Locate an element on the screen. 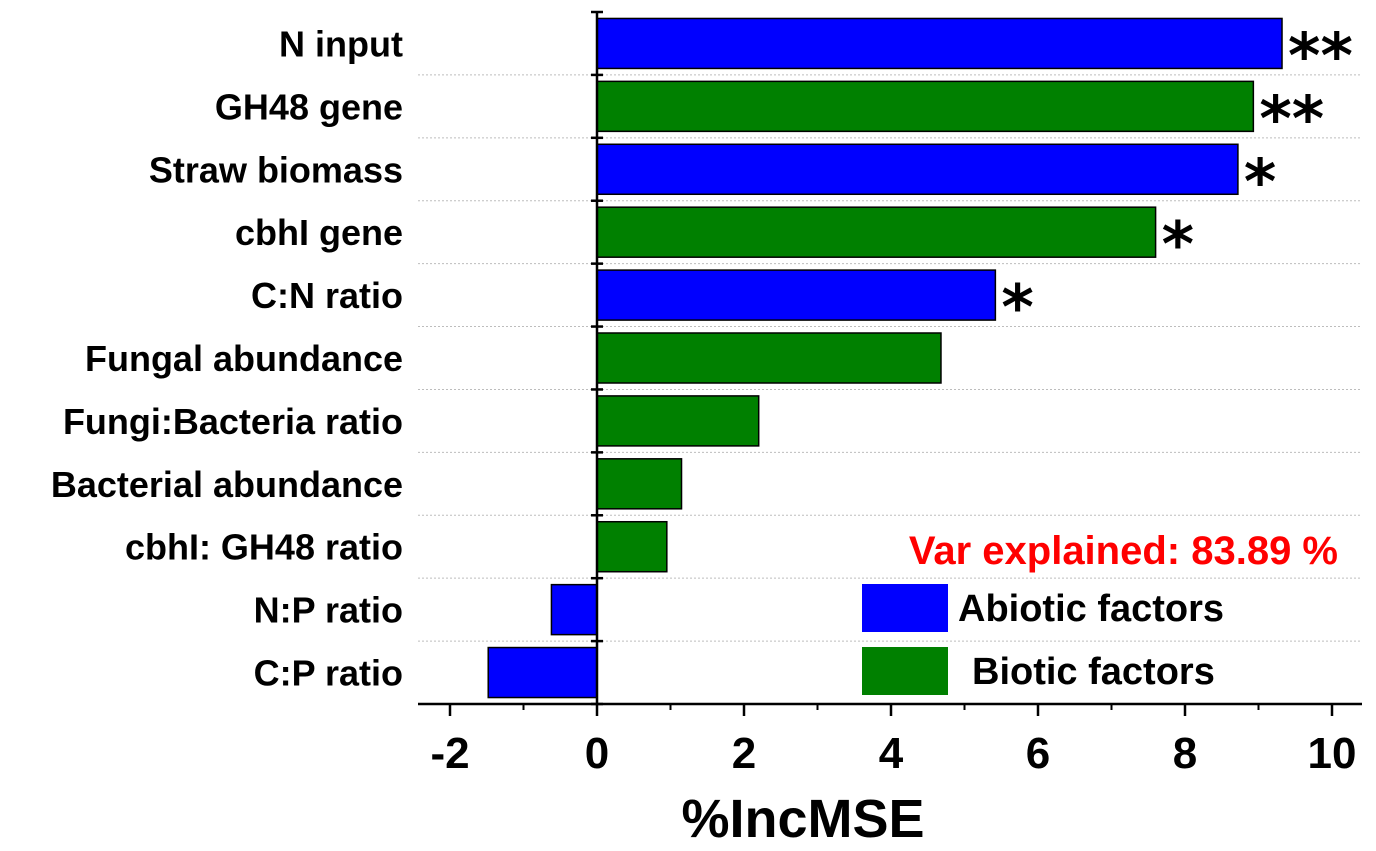 This screenshot has width=1376, height=851. category-label: Fungal abundance is located at coordinates (244, 358).